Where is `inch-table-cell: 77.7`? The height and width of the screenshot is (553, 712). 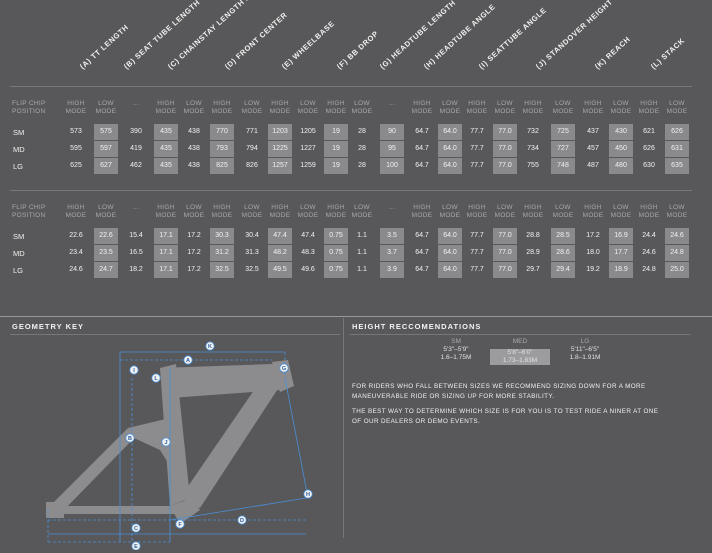
inch-table-cell: 77.7 is located at coordinates (477, 252).